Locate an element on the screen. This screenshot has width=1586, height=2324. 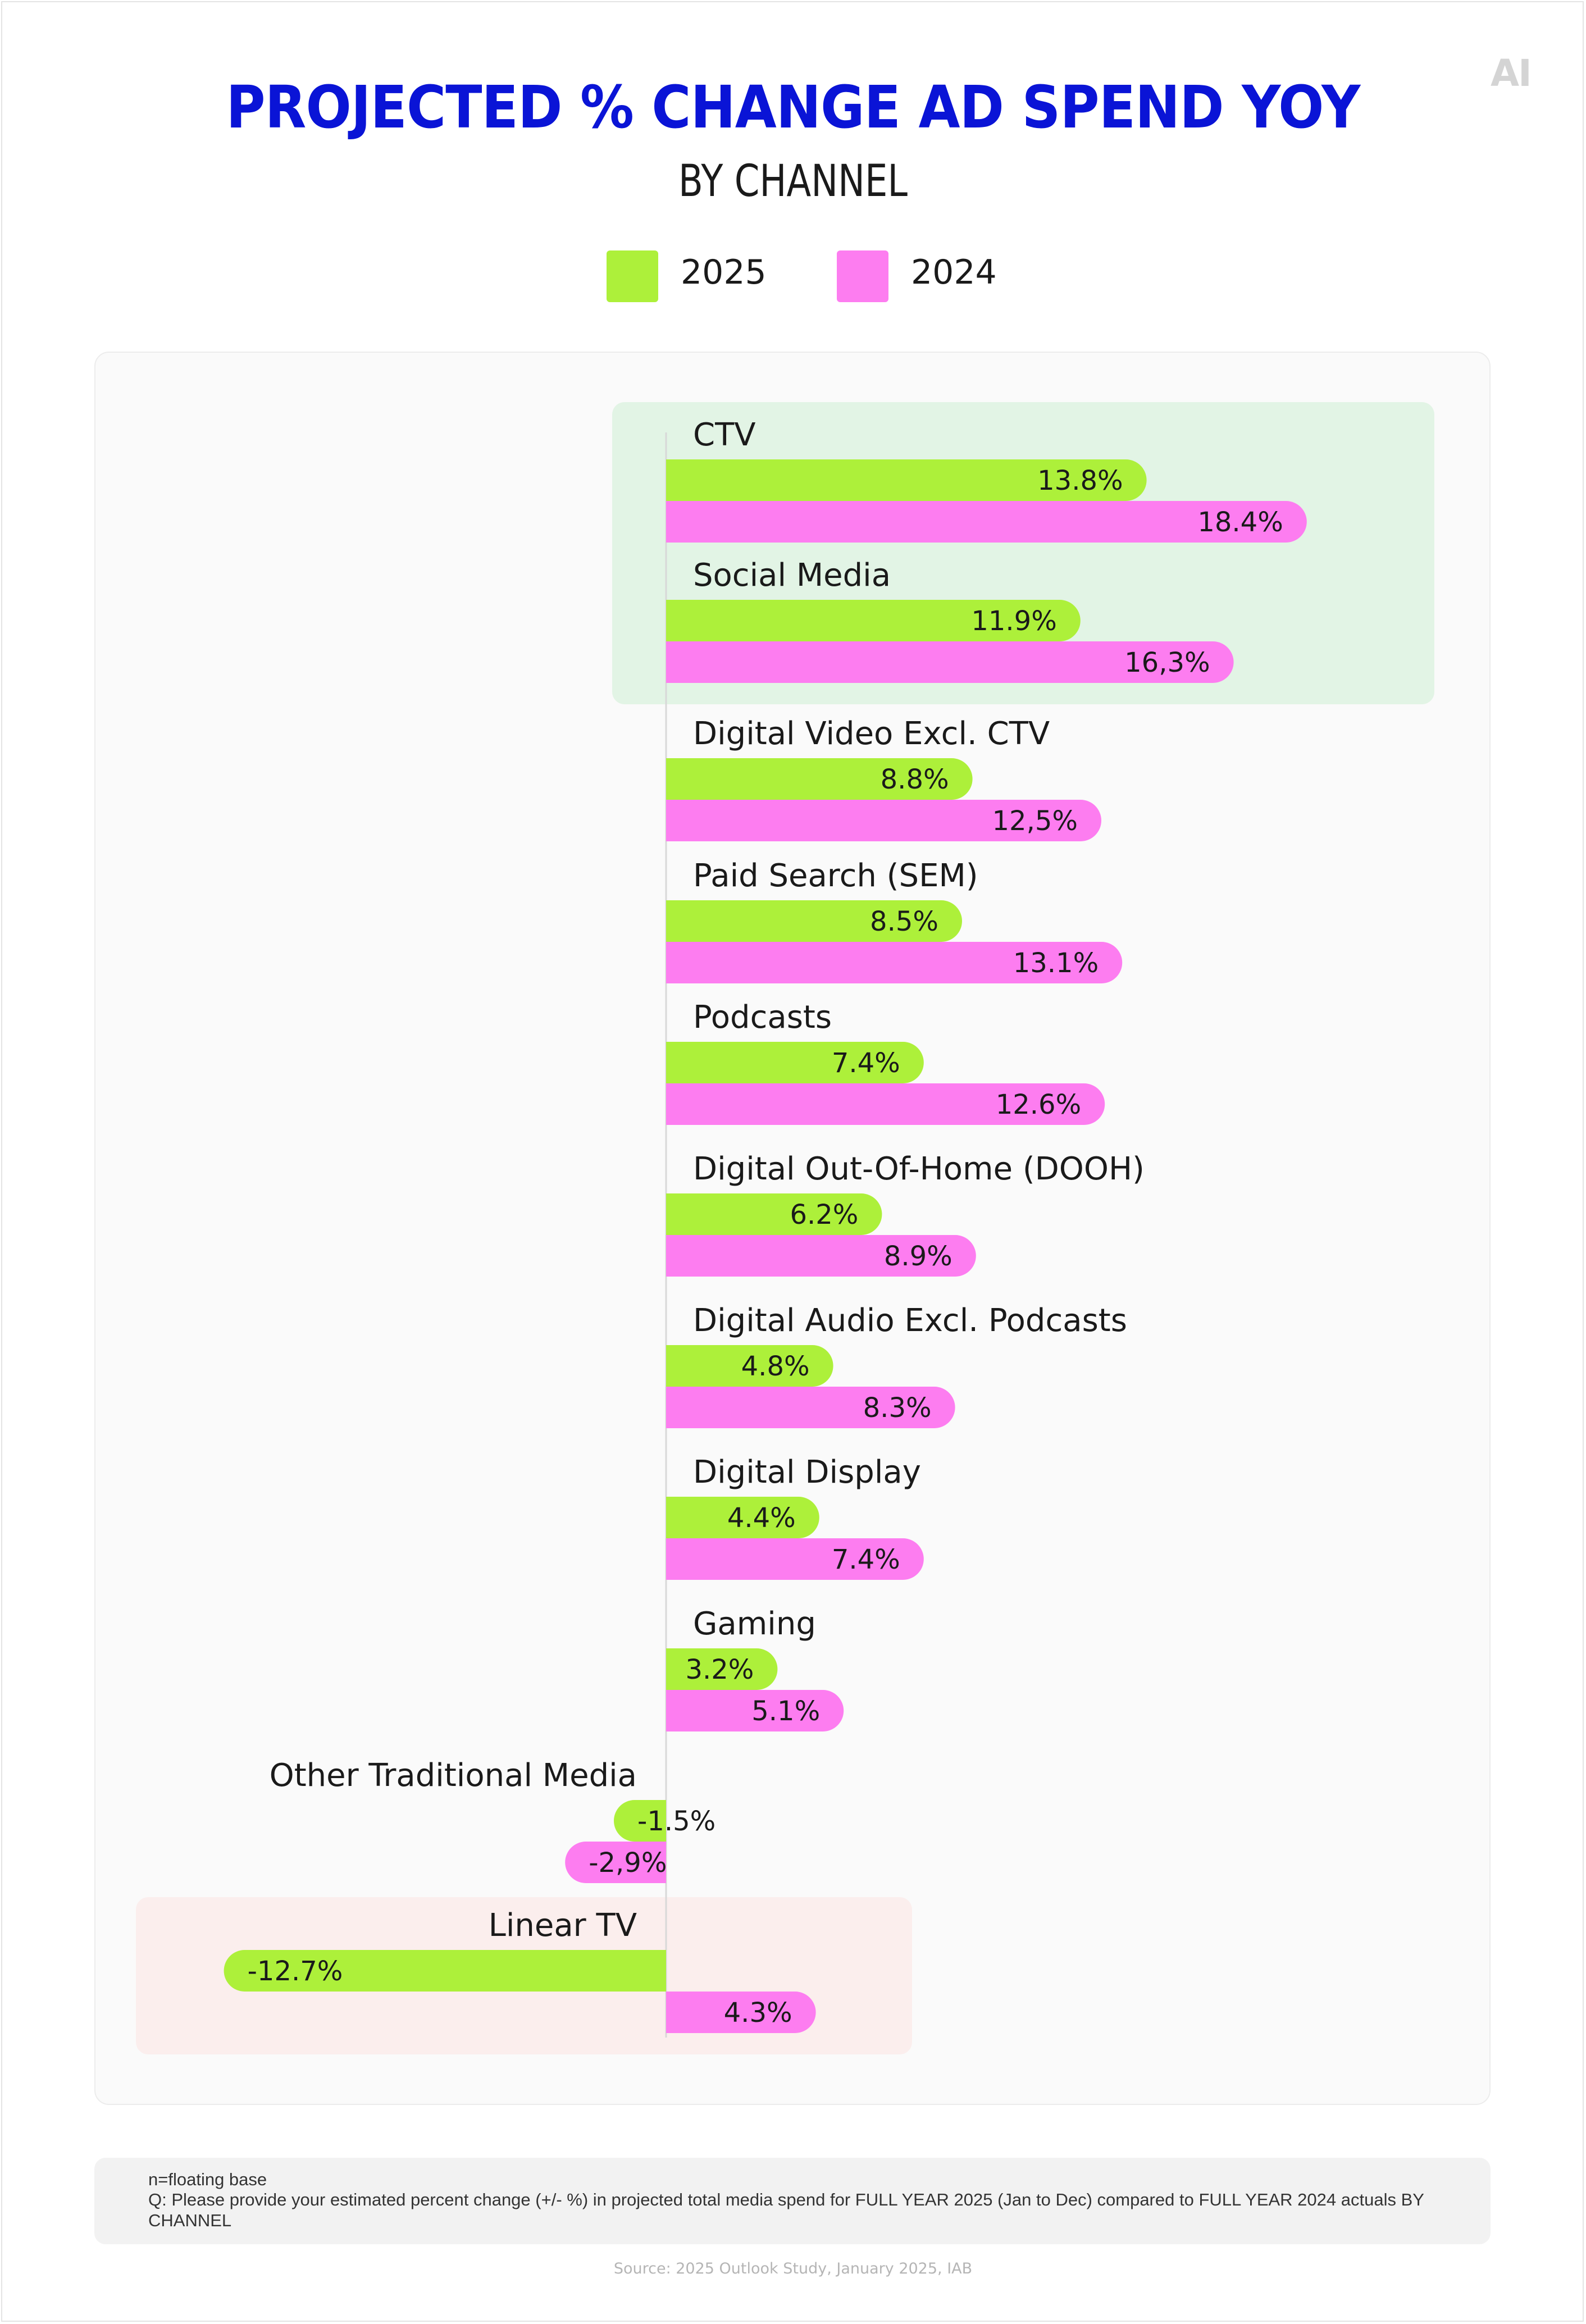
value-label-2025-gaming: 3.2% is located at coordinates (719, 1669).